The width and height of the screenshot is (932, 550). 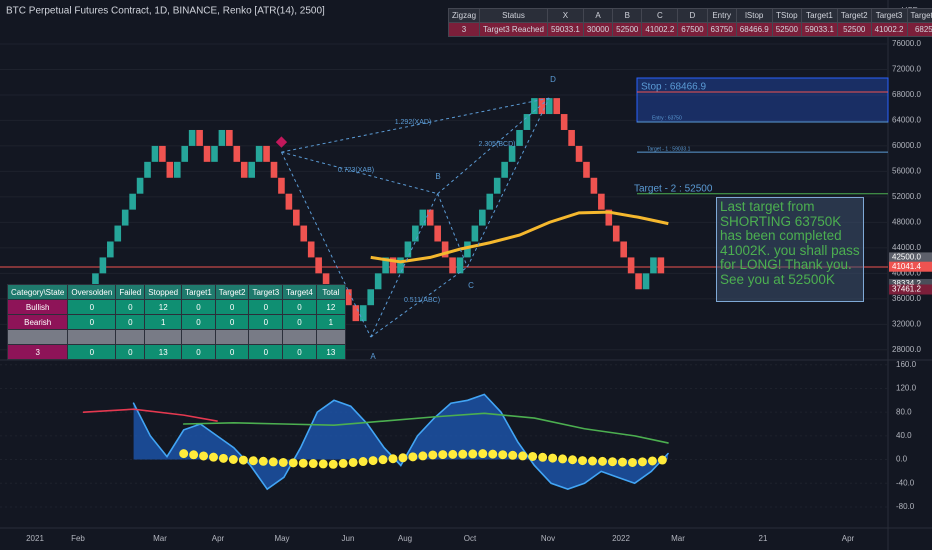 I want to click on cell: 6825, so click(x=919, y=29).